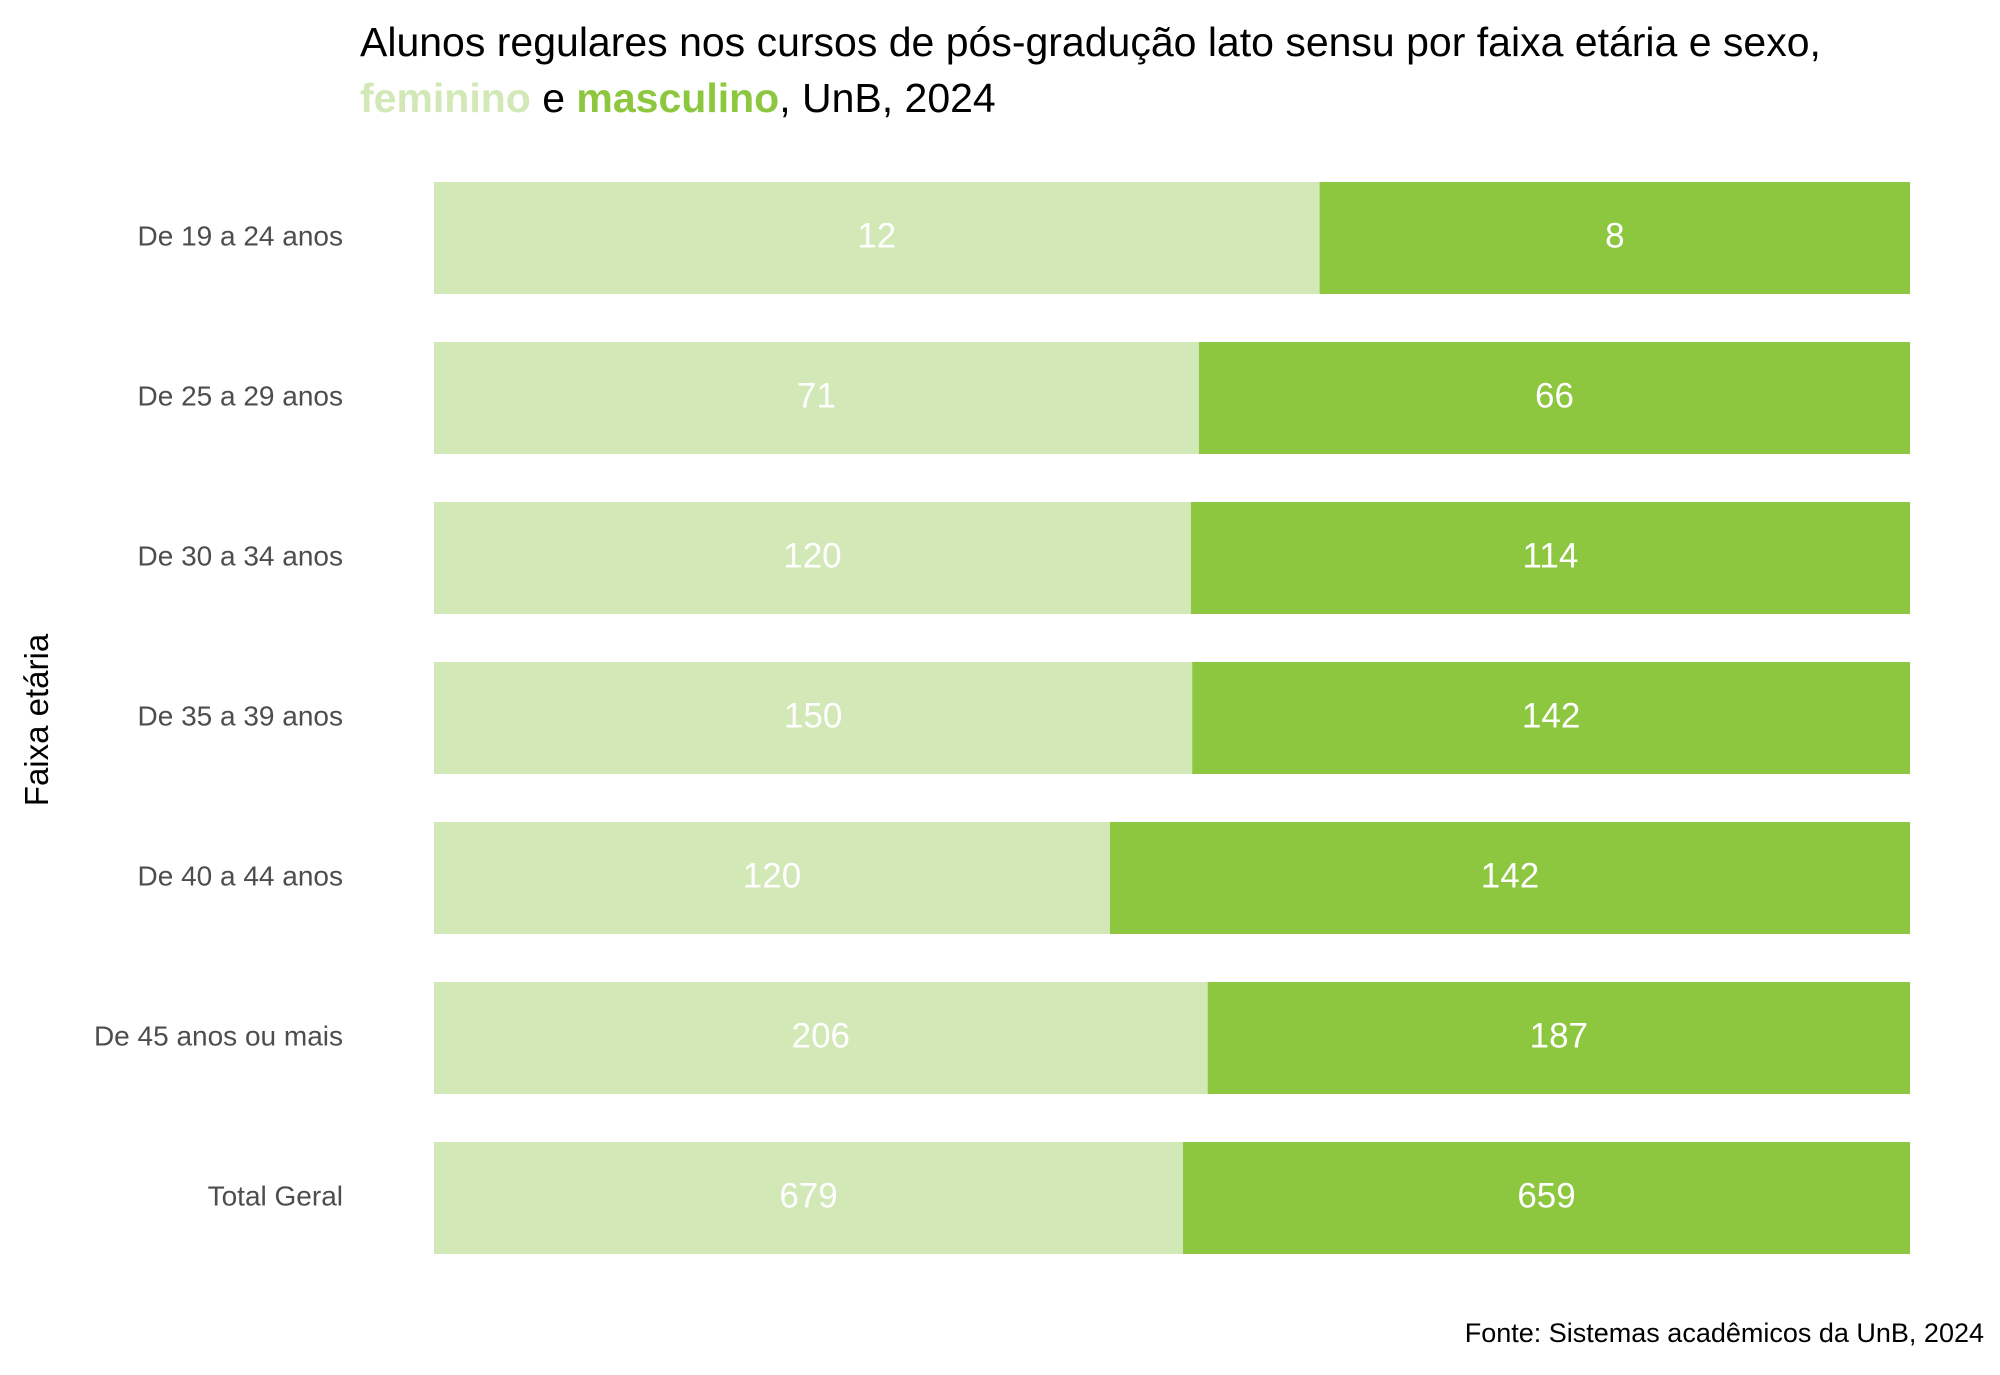 The height and width of the screenshot is (1375, 2000). What do you see at coordinates (241, 875) in the screenshot?
I see `y-tick-label: De 40 a 44 anos` at bounding box center [241, 875].